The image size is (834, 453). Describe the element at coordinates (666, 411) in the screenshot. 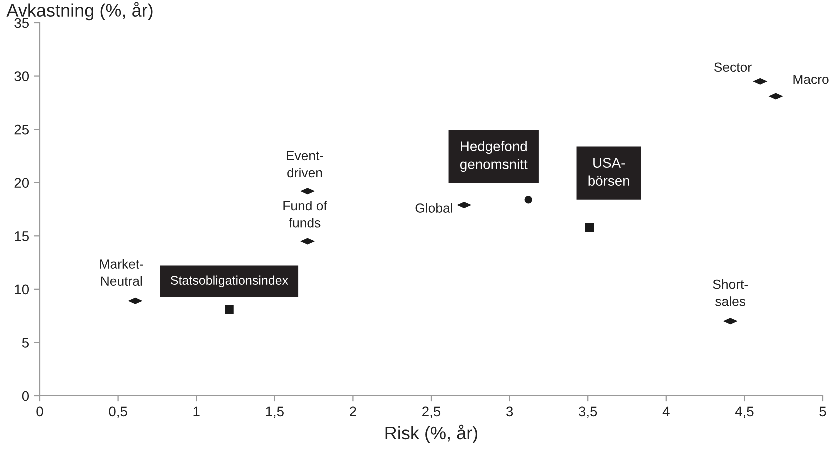

I see `x-tick-label: 4` at that location.